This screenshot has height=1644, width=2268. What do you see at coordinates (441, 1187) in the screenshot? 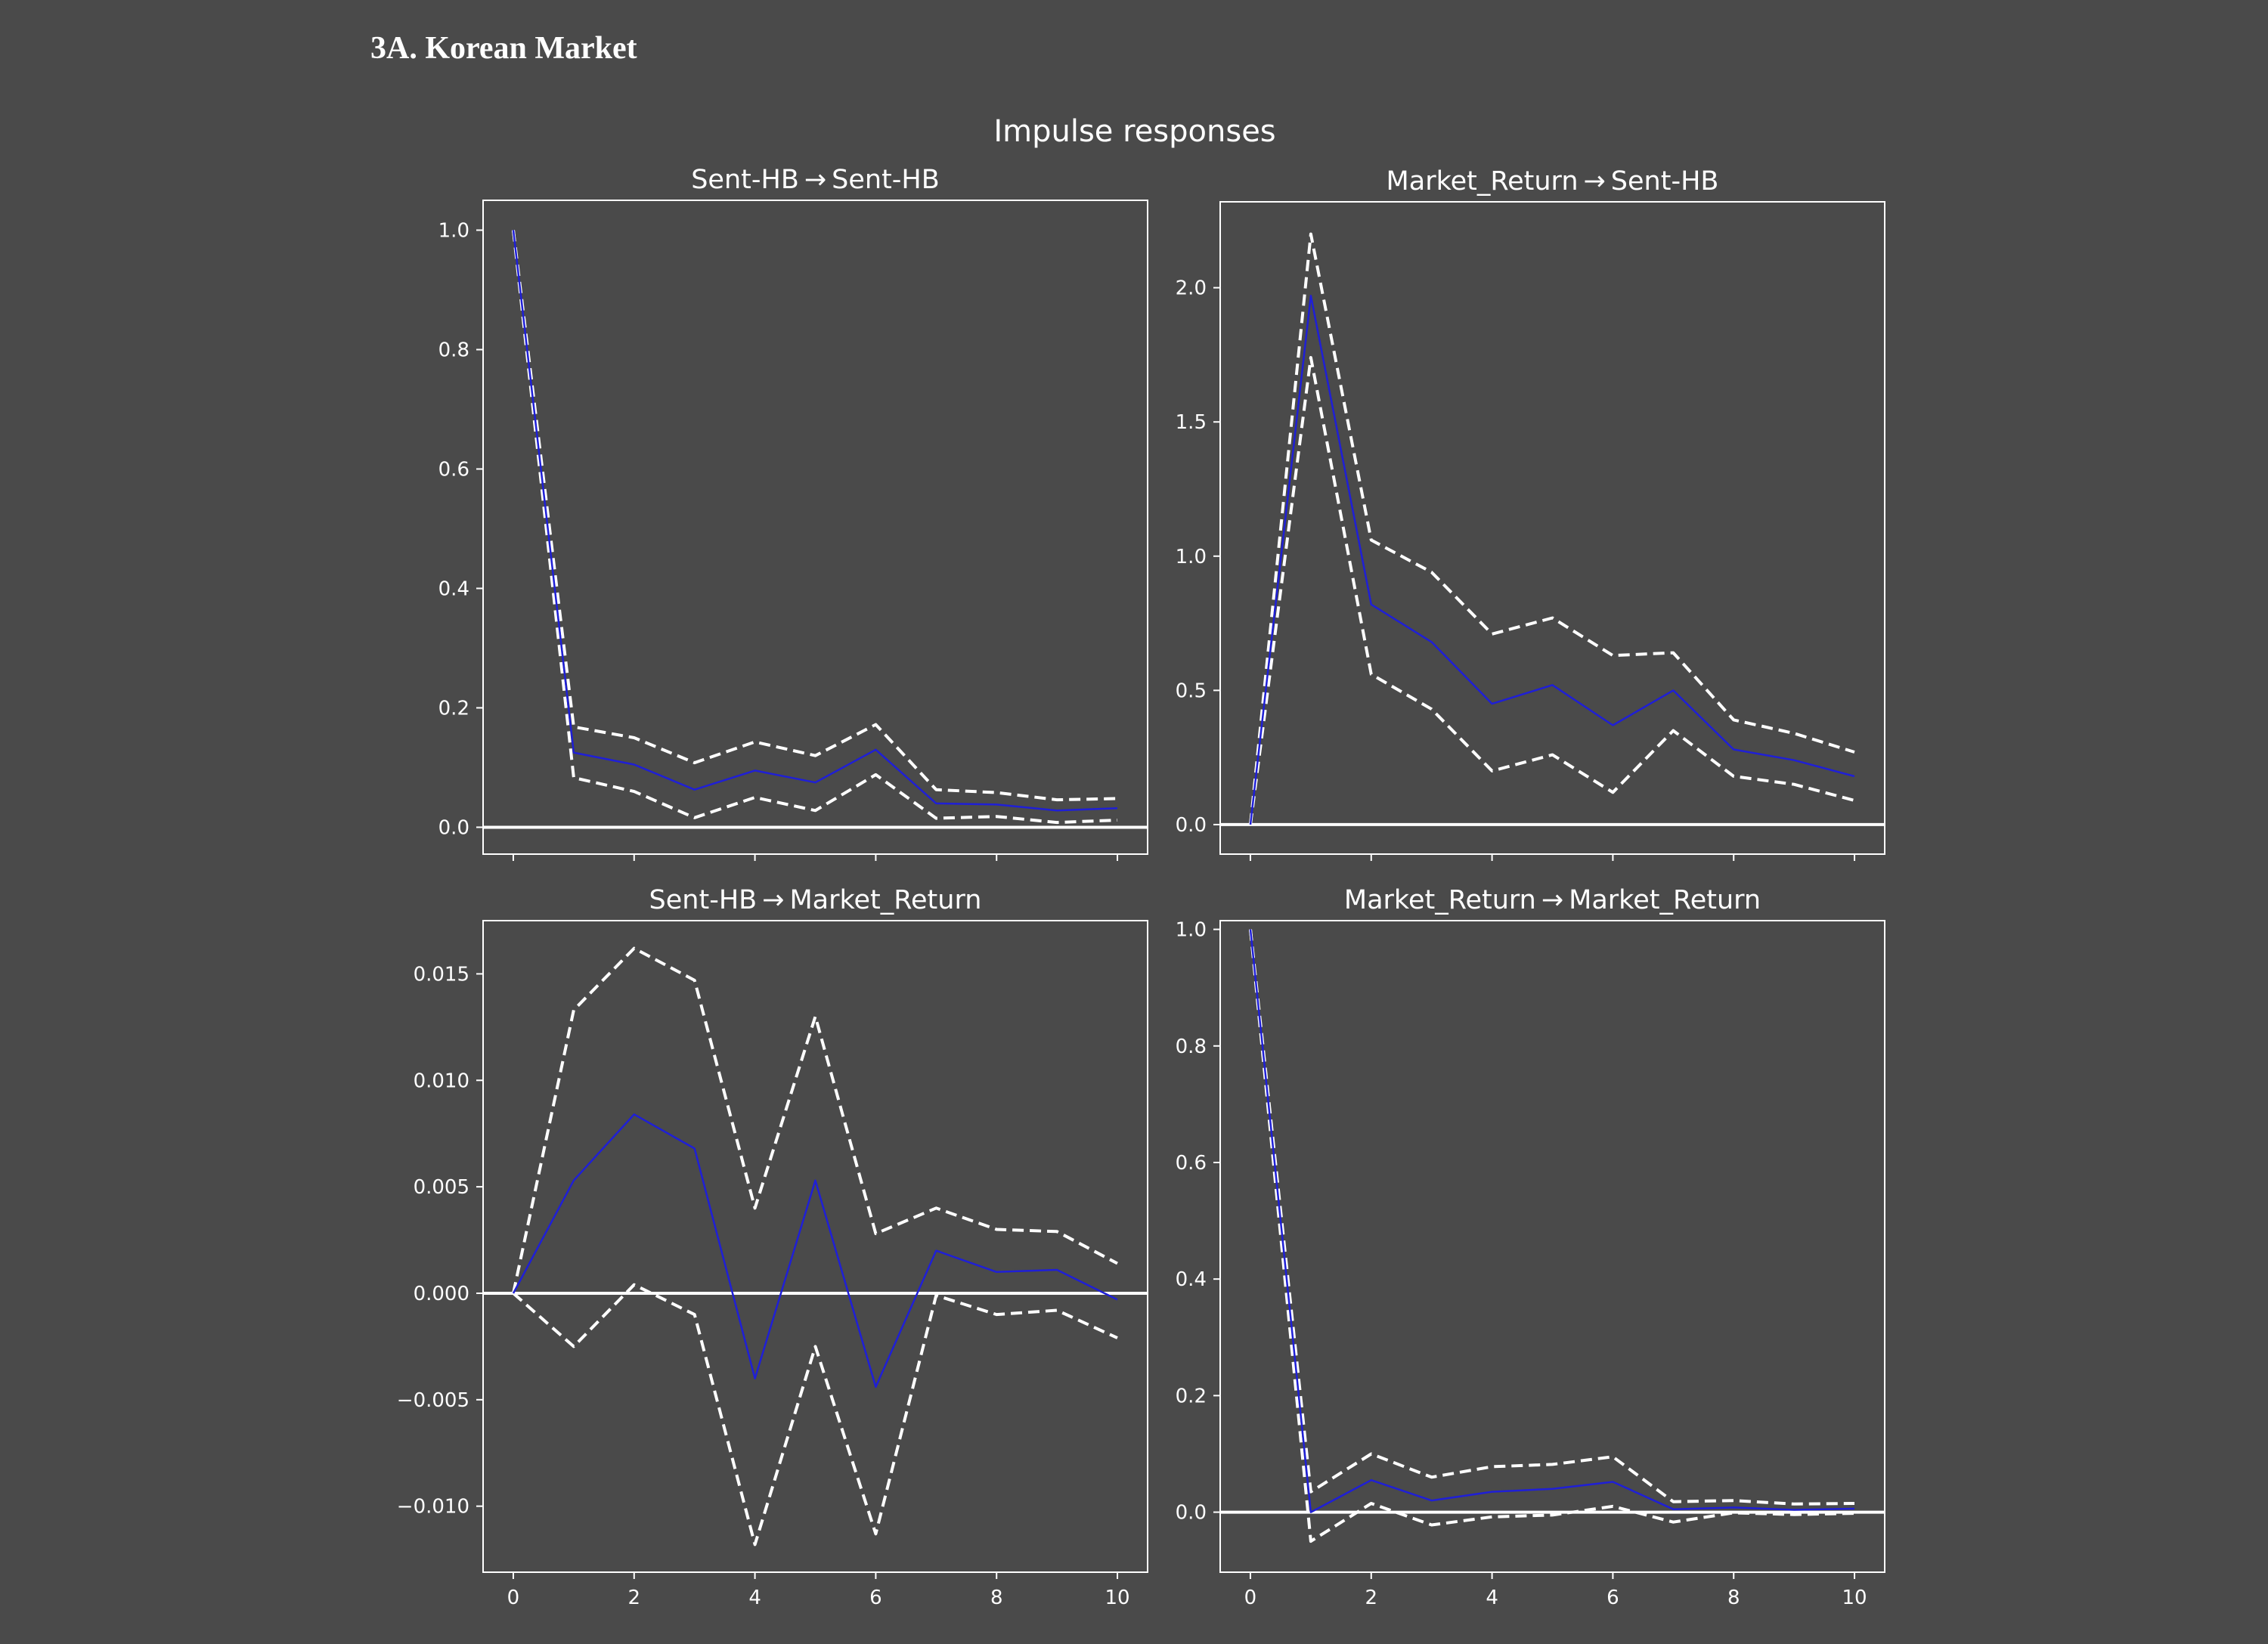
I see `y-tick-label: 0.005` at bounding box center [441, 1187].